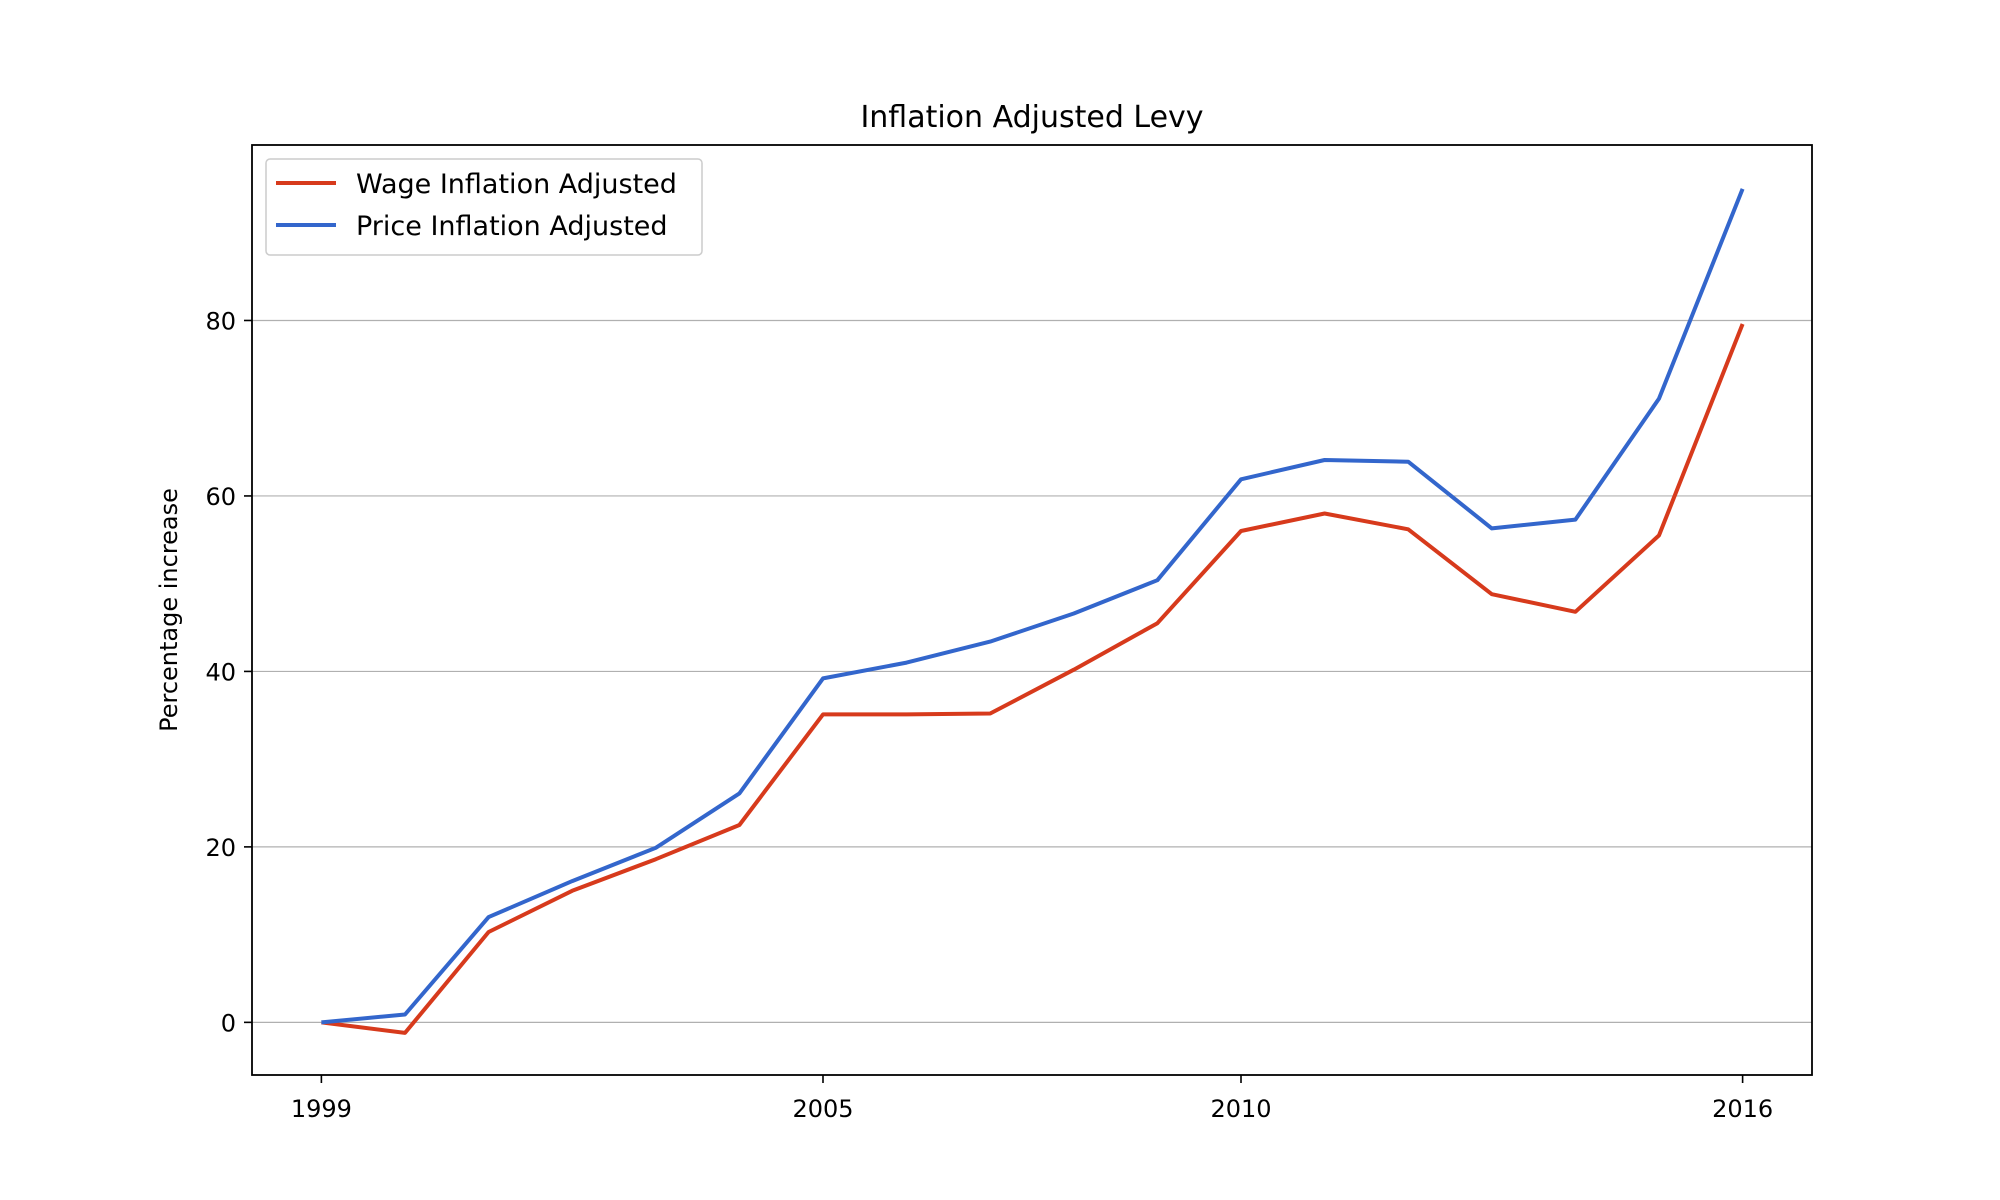  I want to click on y-tick-label-20: 20, so click(220, 848).